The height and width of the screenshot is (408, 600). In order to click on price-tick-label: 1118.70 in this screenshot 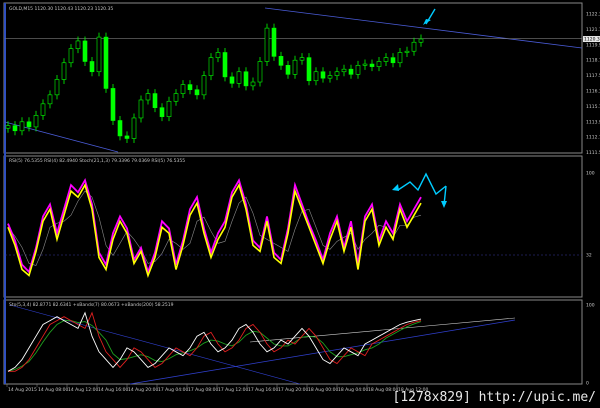, I will do `click(593, 61)`.